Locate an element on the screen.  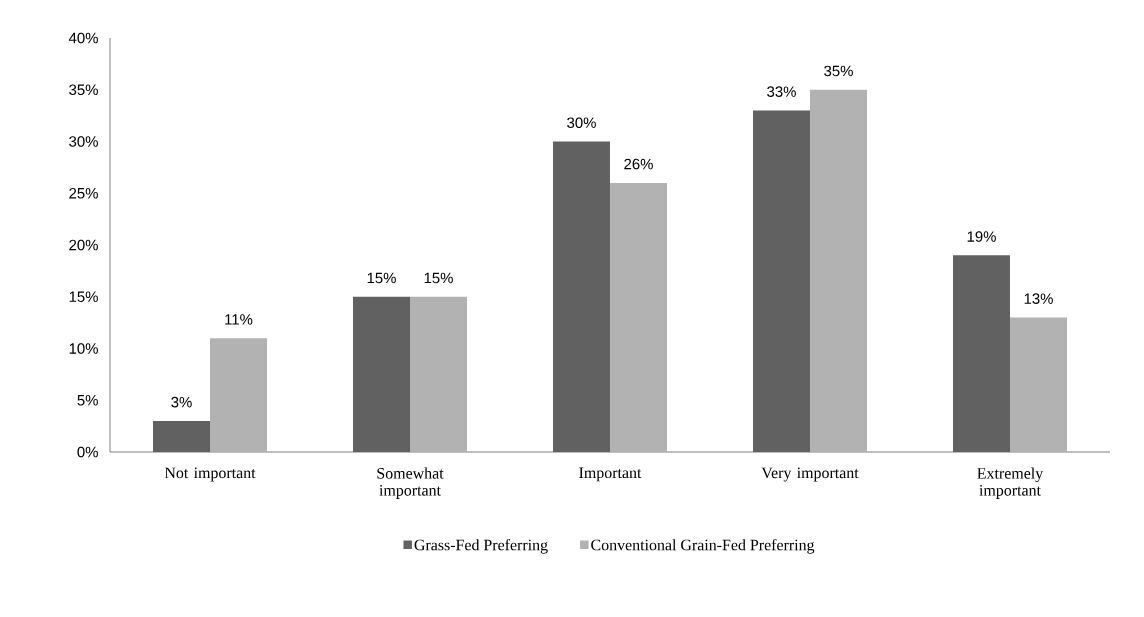
data-label: 30% is located at coordinates (581, 122).